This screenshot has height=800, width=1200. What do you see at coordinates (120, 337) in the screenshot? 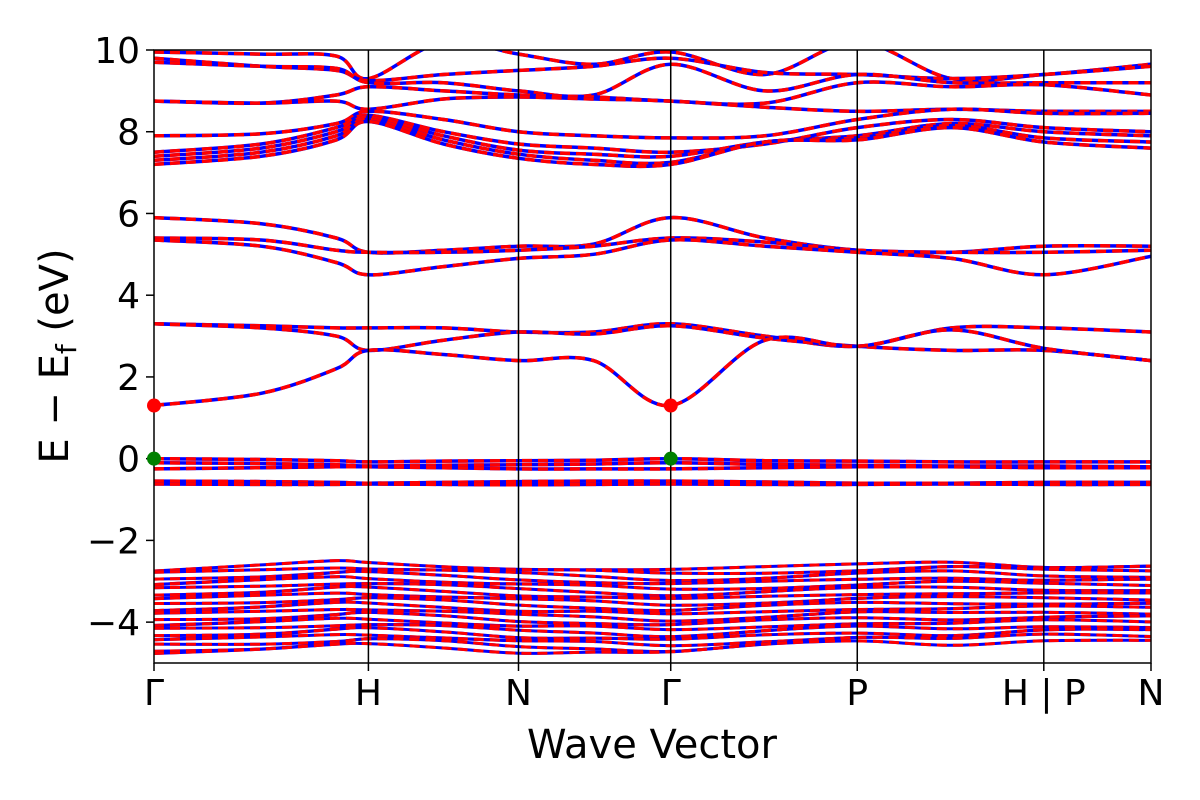
I see `y-axis-ticks: −4 −2 0 2 4 6 8 10` at bounding box center [120, 337].